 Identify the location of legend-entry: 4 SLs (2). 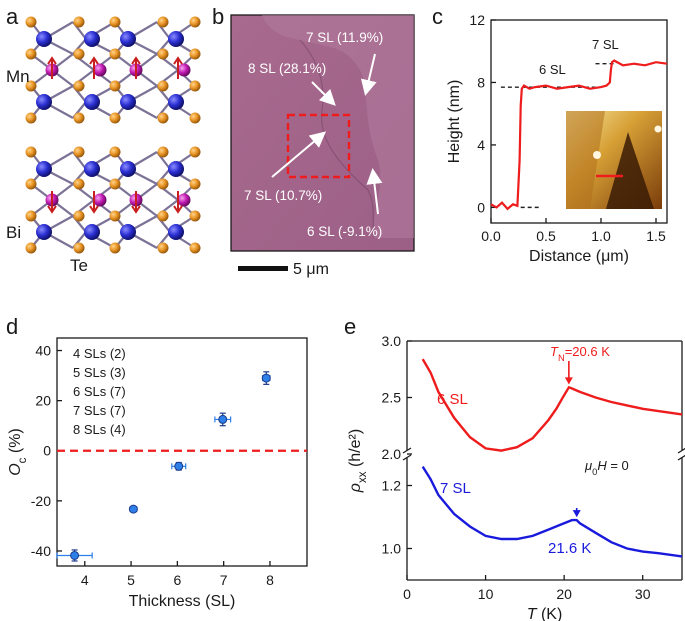
(99, 353).